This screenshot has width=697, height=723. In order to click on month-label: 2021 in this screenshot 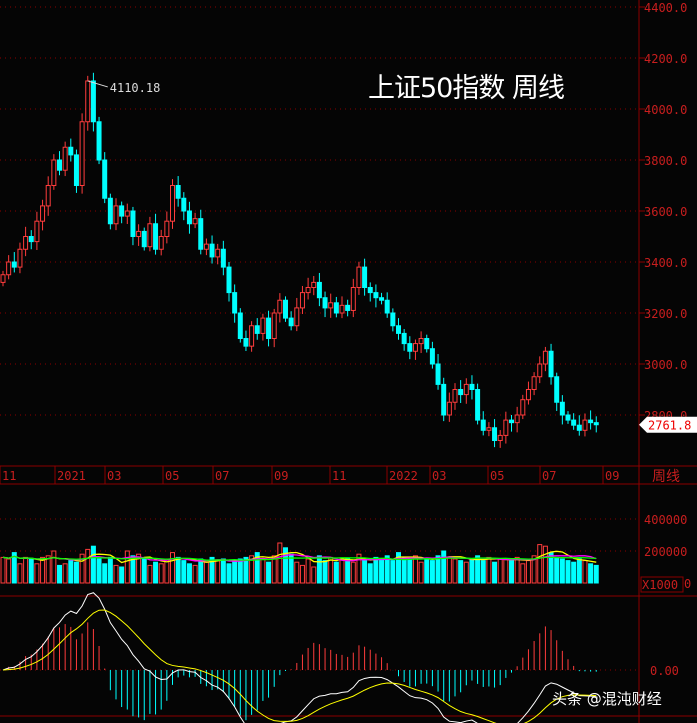, I will do `click(71, 476)`.